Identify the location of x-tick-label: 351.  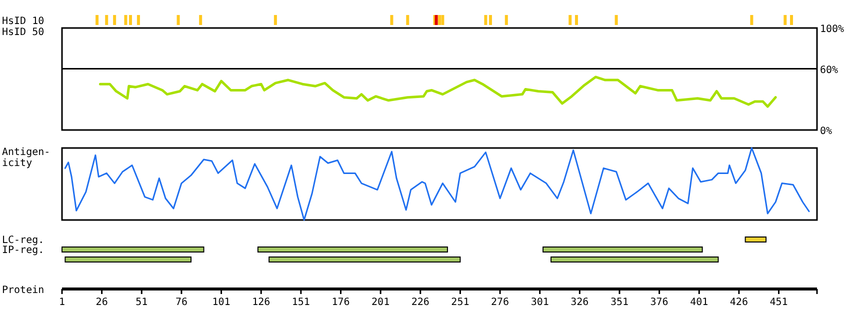
(619, 302).